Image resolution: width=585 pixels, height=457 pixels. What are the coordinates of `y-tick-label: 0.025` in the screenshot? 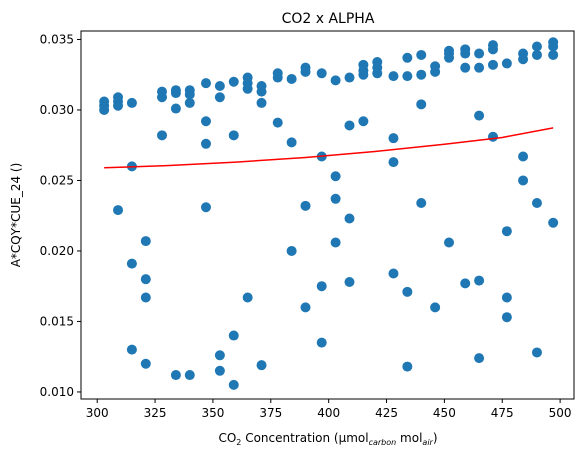 It's located at (57, 180).